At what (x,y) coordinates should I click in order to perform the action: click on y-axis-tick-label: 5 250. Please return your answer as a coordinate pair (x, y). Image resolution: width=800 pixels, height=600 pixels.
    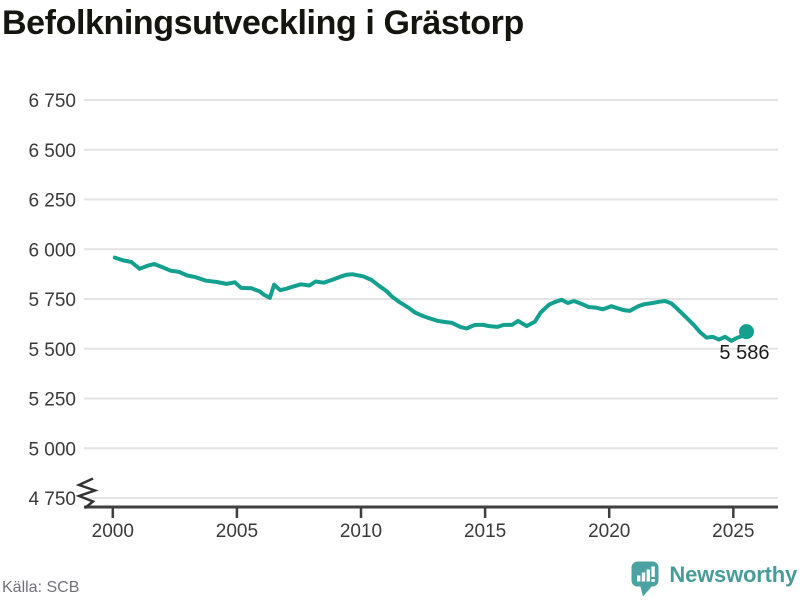
    Looking at the image, I should click on (52, 400).